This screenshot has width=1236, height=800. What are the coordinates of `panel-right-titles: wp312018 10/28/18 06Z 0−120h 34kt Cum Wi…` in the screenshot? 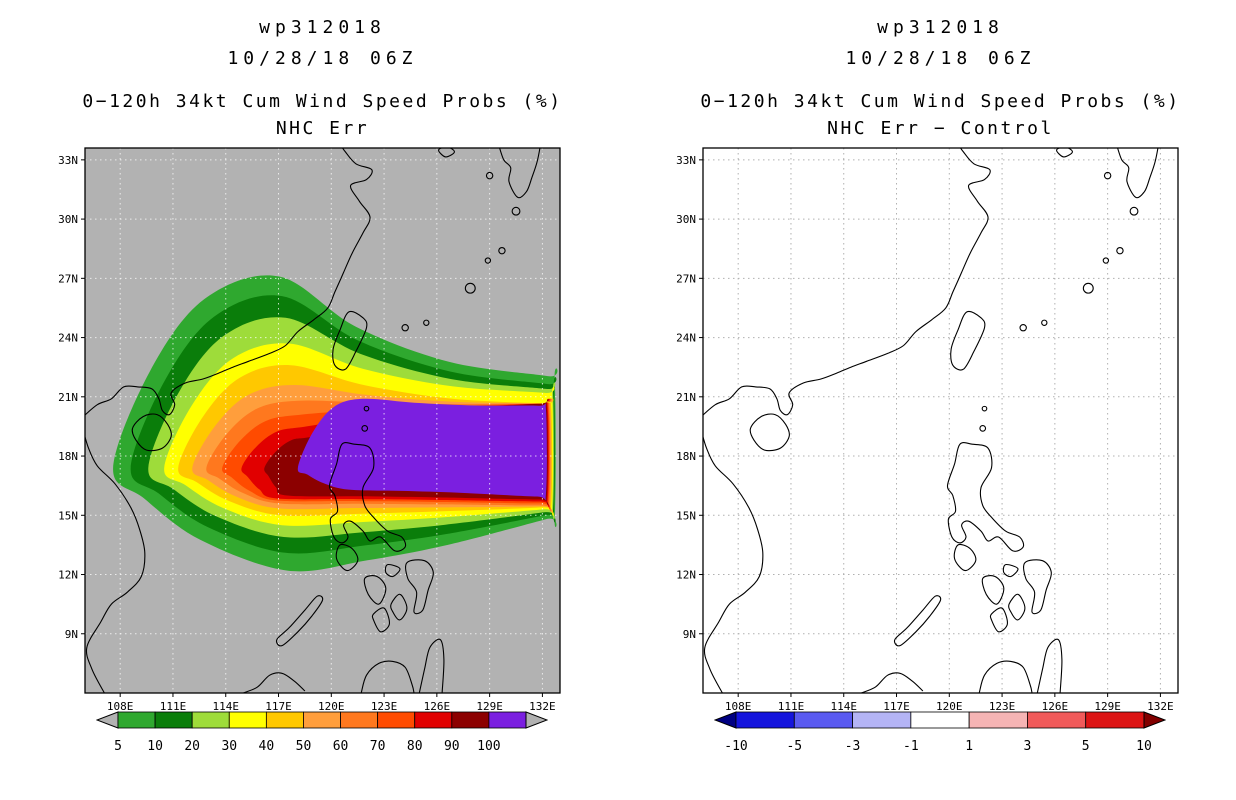 It's located at (940, 77).